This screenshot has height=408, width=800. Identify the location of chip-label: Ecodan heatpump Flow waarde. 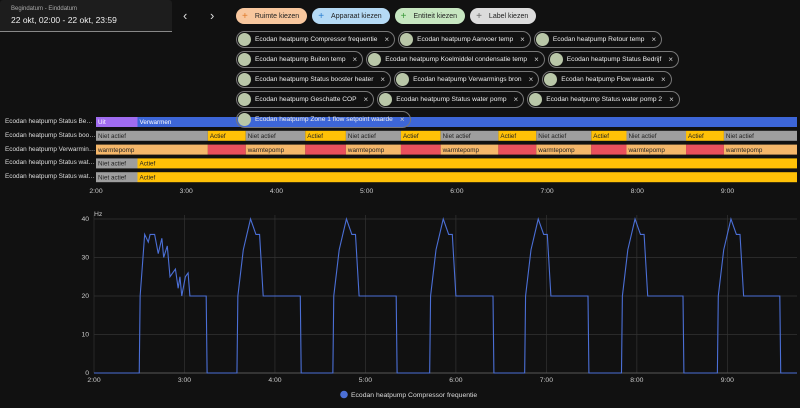
(607, 79).